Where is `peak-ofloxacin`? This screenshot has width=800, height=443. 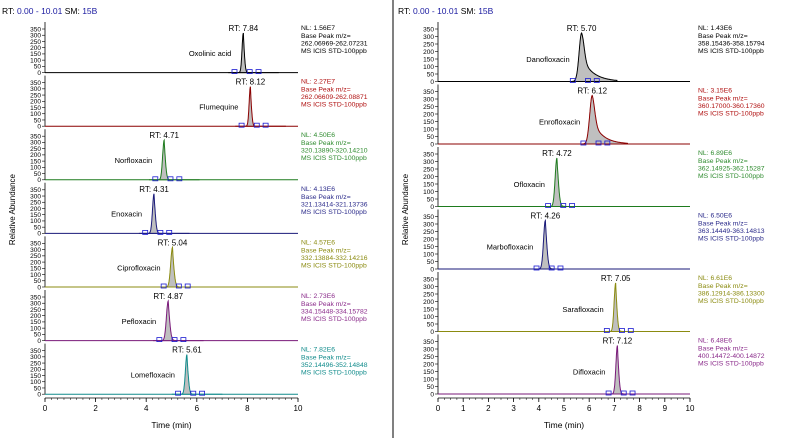
peak-ofloxacin is located at coordinates (567, 182).